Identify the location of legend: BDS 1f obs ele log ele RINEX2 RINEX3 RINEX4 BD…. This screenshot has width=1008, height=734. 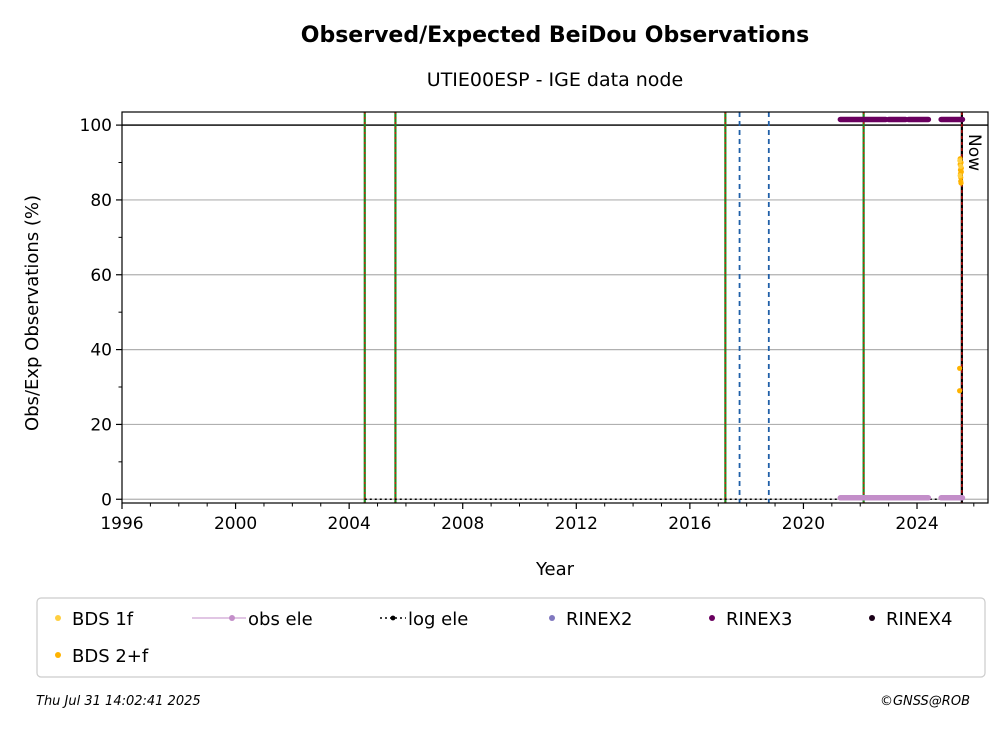
(503, 638).